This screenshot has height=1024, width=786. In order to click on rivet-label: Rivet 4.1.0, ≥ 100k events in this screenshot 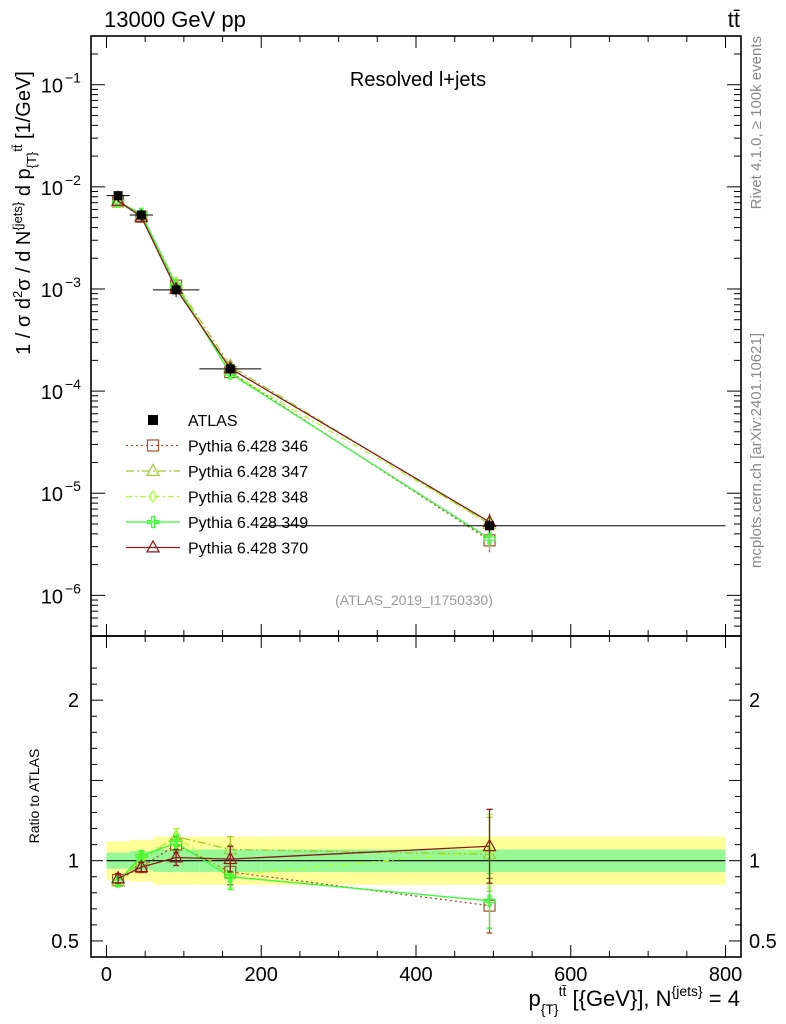, I will do `click(756, 122)`.